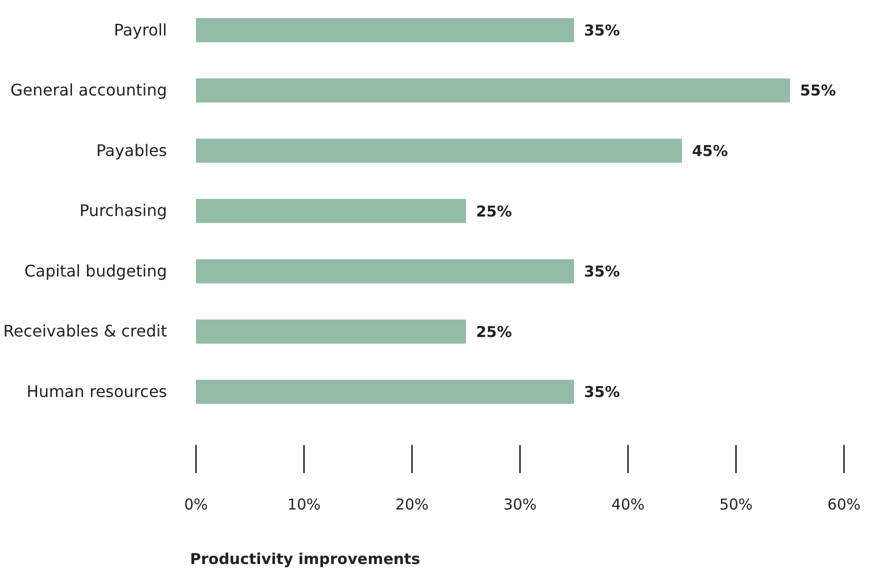  Describe the element at coordinates (140, 30) in the screenshot. I see `y-tick-label: Payroll` at that location.